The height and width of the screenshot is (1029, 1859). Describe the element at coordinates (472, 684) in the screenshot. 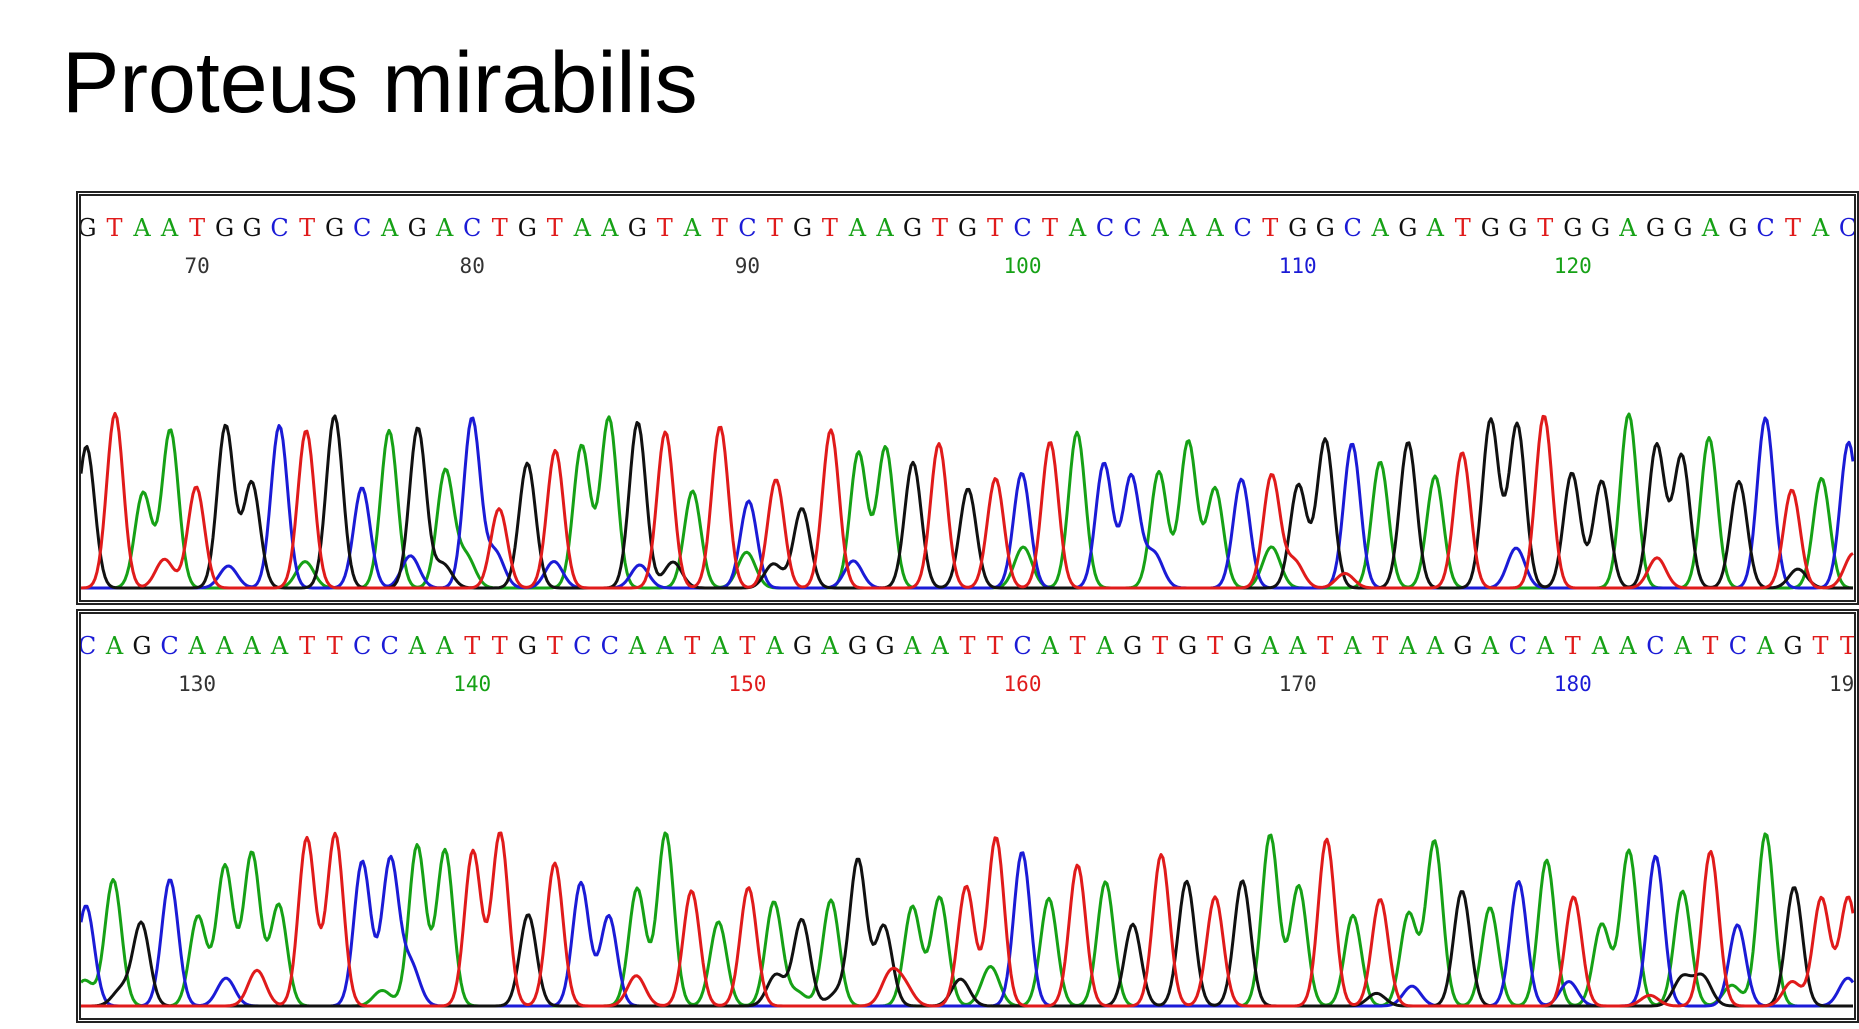

I see `position-label: 140` at that location.